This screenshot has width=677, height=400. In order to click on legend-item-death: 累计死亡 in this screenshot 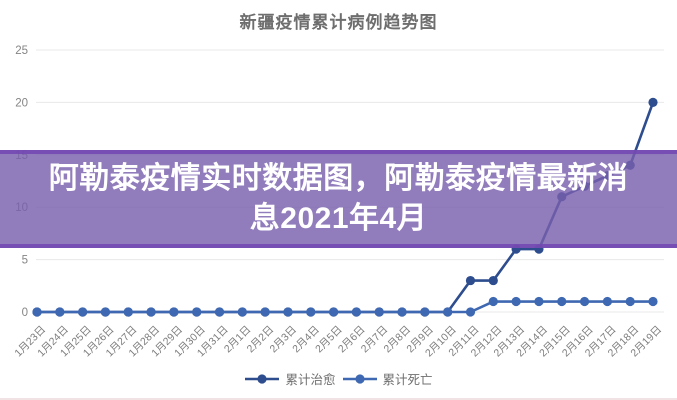, I will do `click(387, 378)`.